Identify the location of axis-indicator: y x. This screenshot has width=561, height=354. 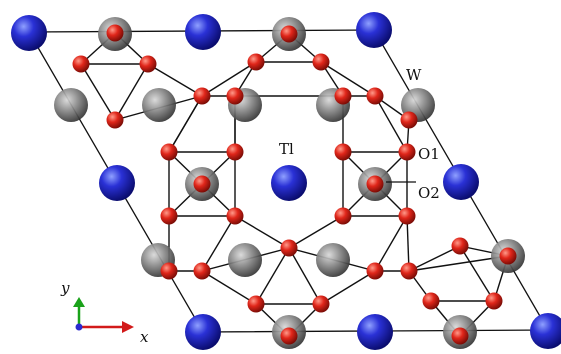
(104, 312).